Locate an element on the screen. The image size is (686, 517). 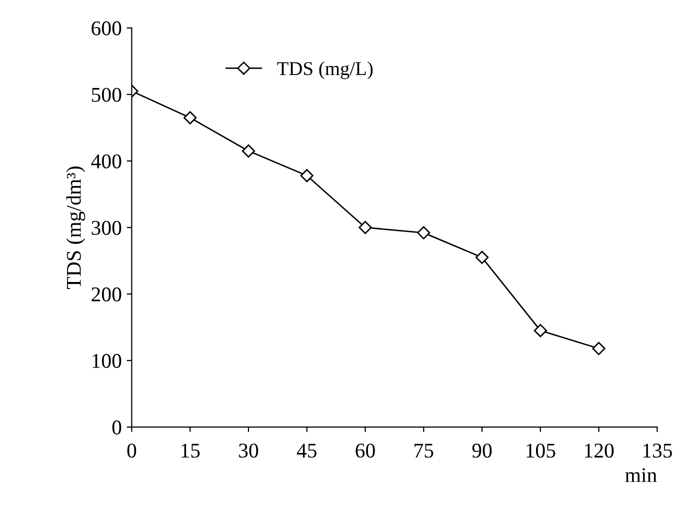
y-tick-label: 600 is located at coordinates (107, 28).